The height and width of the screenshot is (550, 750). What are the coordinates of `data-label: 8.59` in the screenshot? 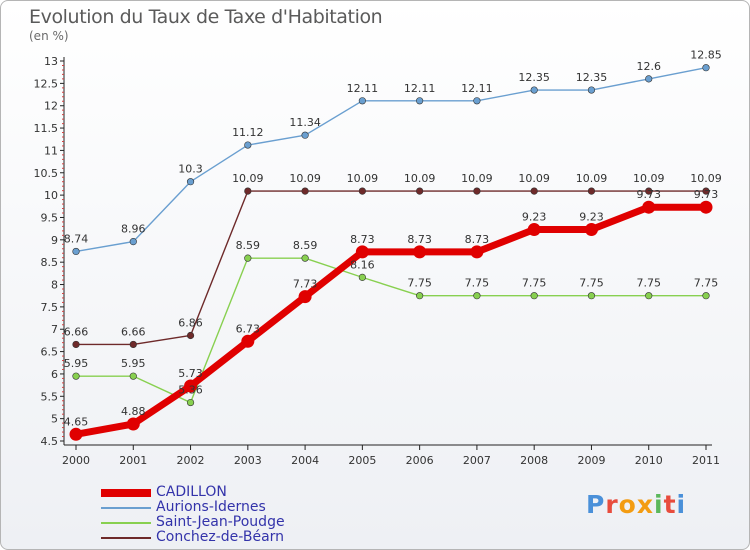 It's located at (305, 245).